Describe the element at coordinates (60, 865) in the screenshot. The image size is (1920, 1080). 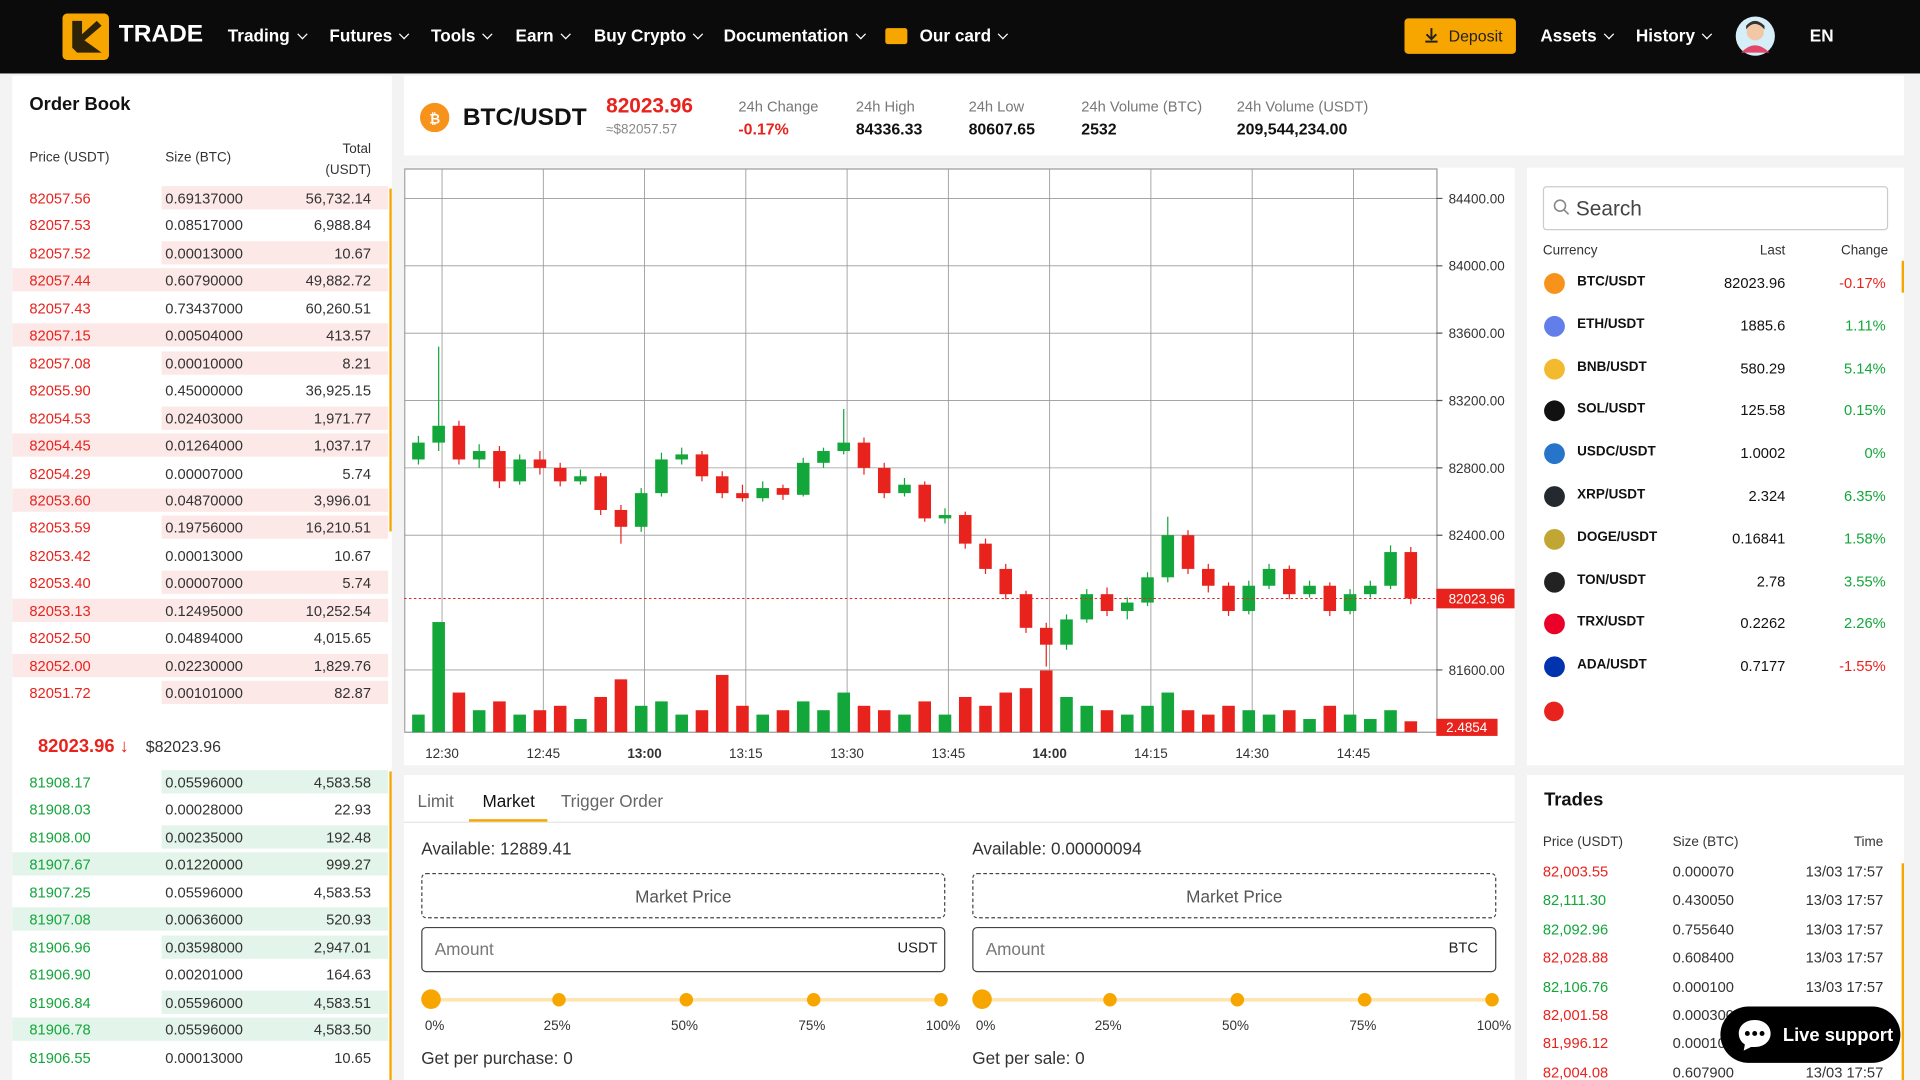
I see `price: 81907.67` at that location.